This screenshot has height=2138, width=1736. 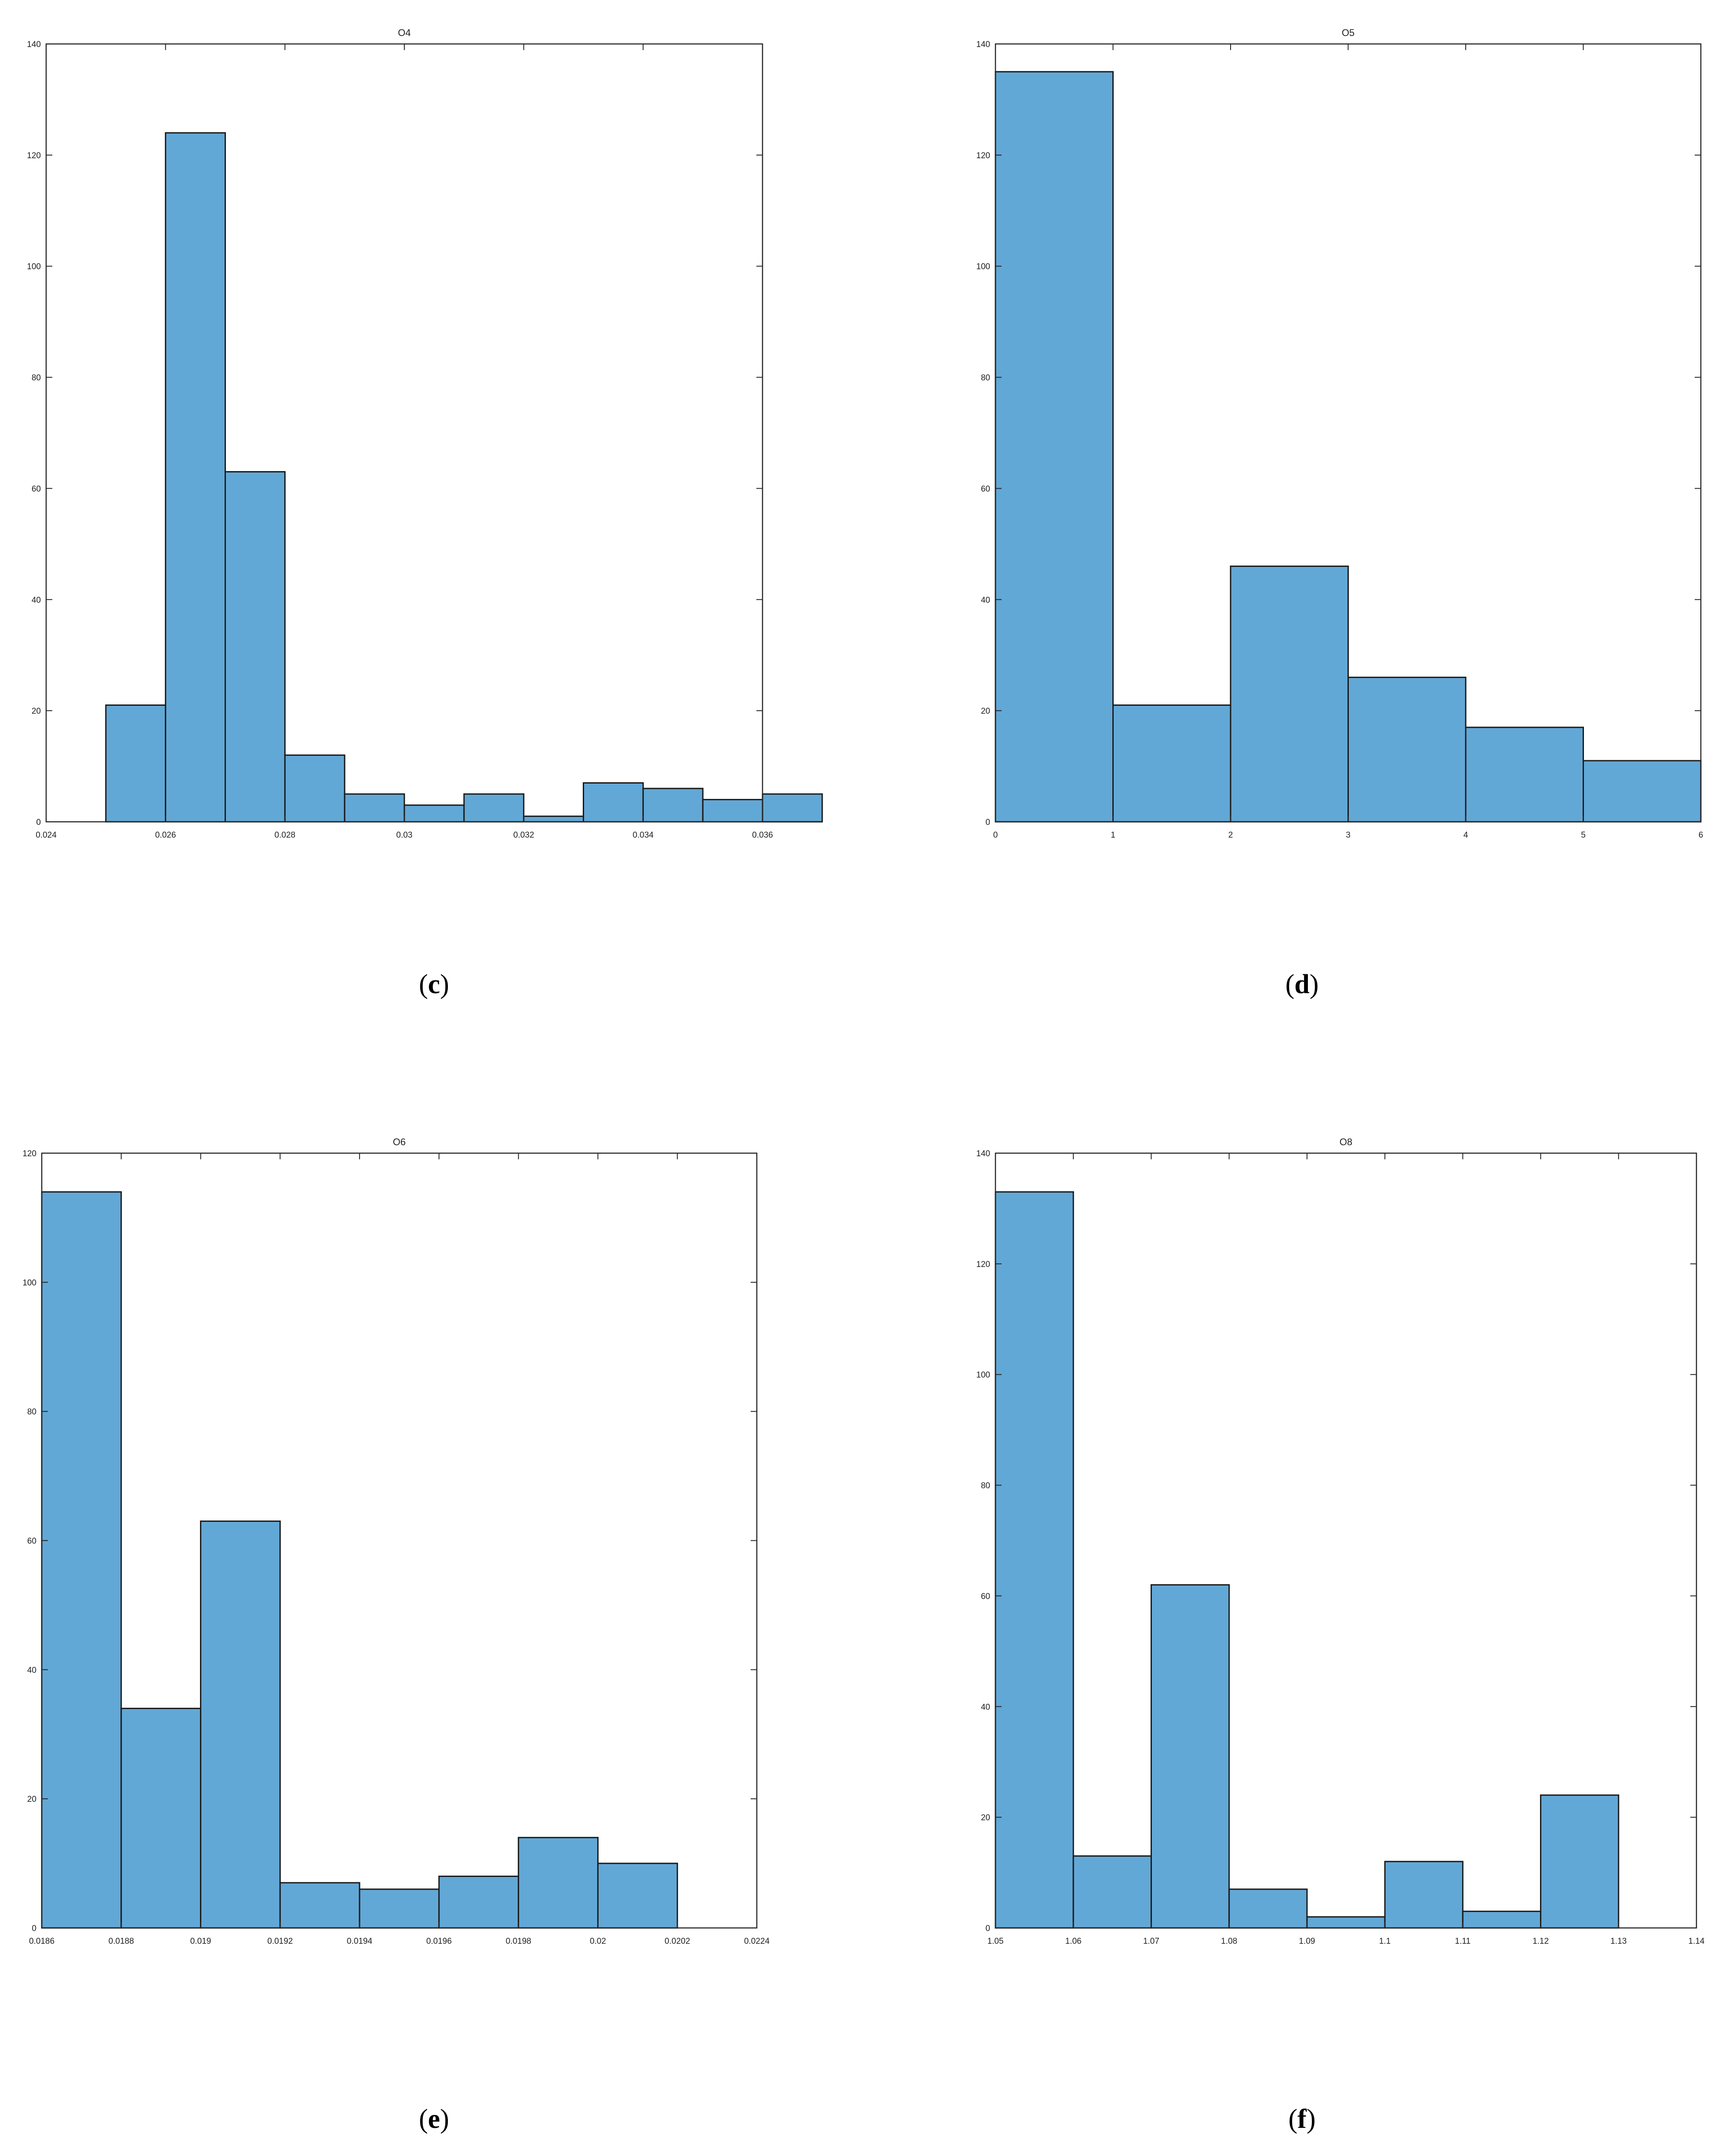 What do you see at coordinates (1584, 835) in the screenshot?
I see `xtick-label-d-5: 5` at bounding box center [1584, 835].